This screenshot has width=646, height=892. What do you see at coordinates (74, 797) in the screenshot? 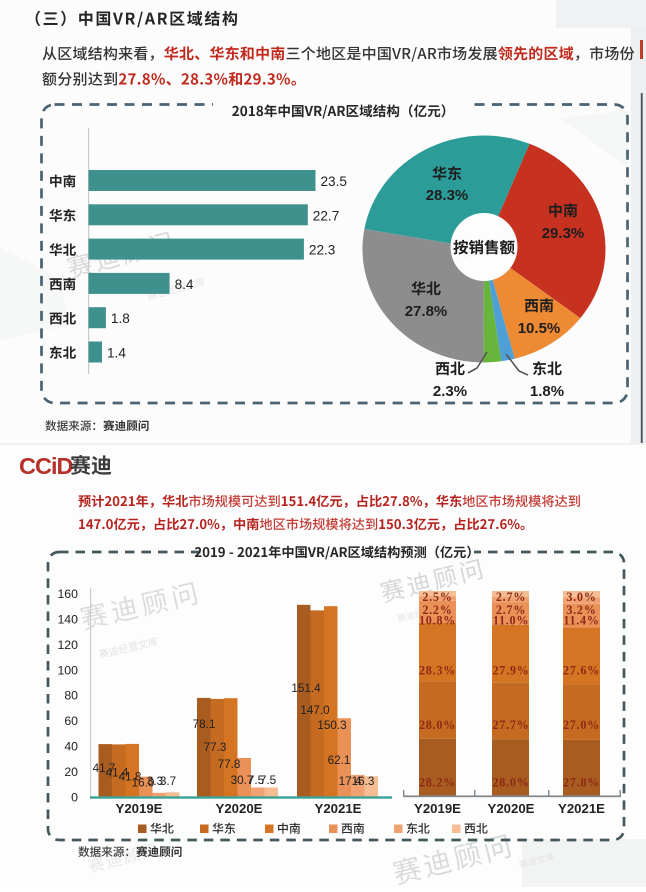
I see `svg-text: 0` at bounding box center [74, 797].